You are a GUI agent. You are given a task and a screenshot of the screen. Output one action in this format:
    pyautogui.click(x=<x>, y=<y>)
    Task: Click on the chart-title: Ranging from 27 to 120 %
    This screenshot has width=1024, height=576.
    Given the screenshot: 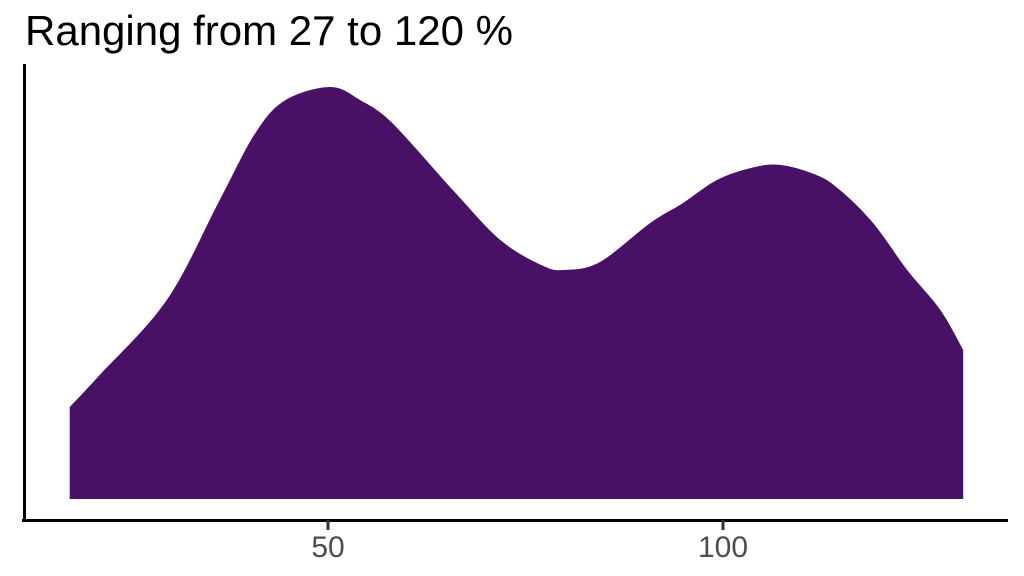 What is the action you would take?
    pyautogui.click(x=269, y=30)
    